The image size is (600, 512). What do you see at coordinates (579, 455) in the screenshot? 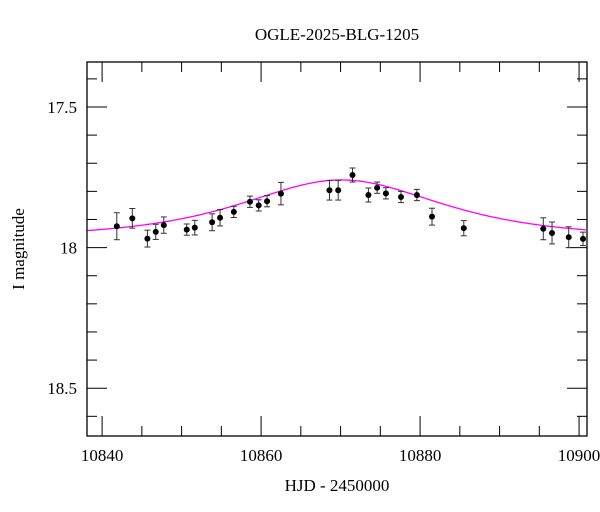
I see `x-tick-label: 10900` at bounding box center [579, 455].